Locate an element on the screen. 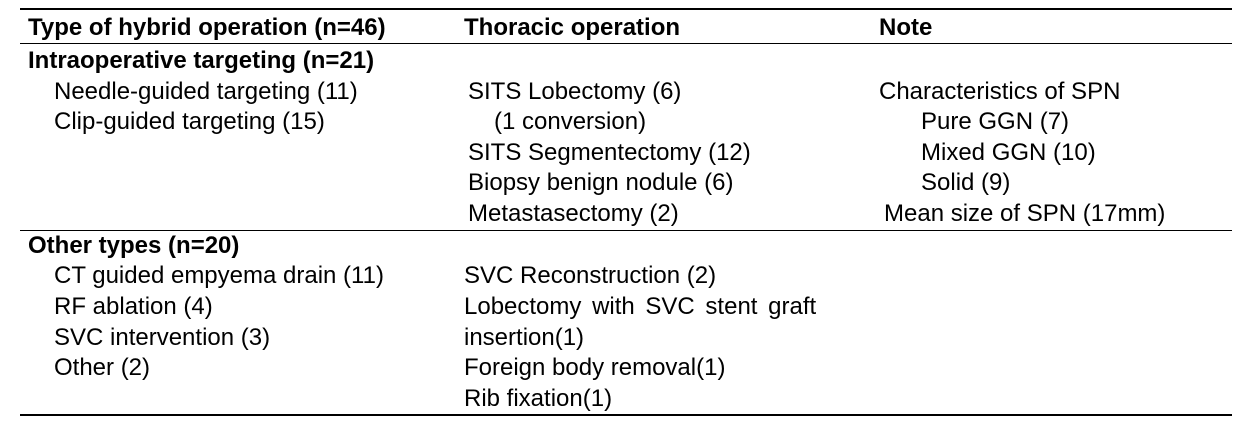 The image size is (1235, 436). section1-col3-item: Pure GGN (7) is located at coordinates (995, 121).